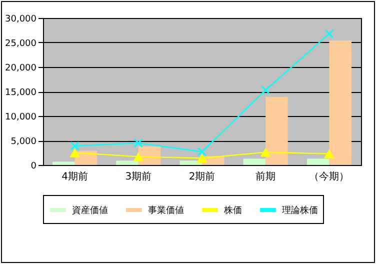 This screenshot has height=264, width=376. What do you see at coordinates (33, 167) in the screenshot?
I see `y-tick-label: 0` at bounding box center [33, 167].